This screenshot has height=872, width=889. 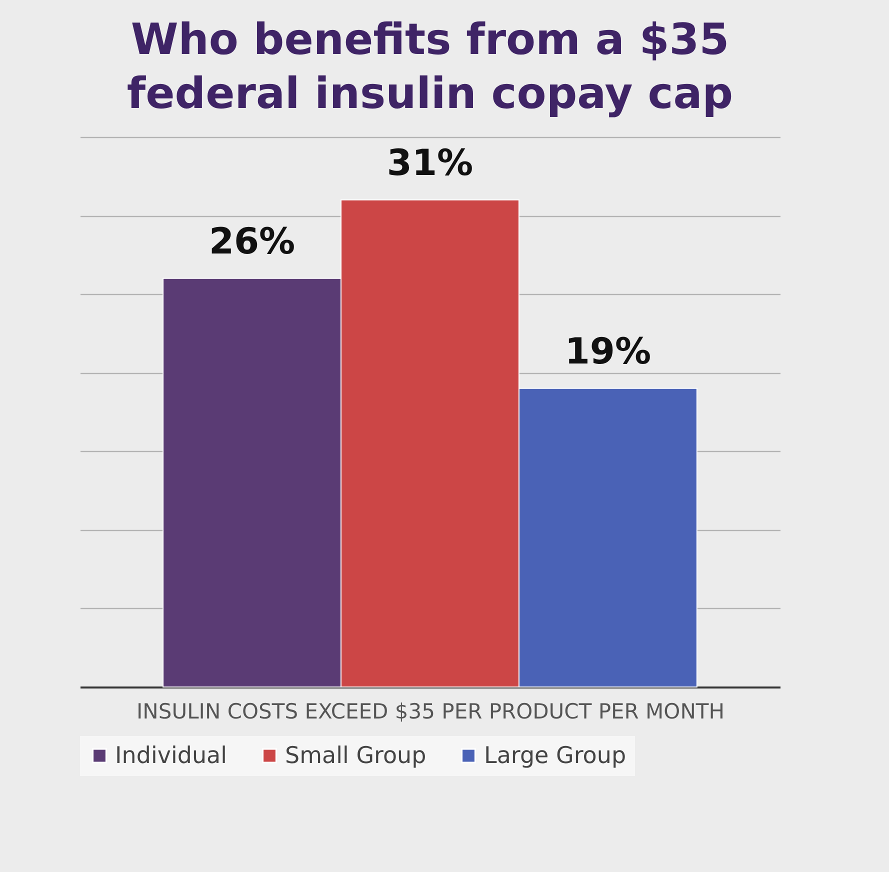 I want to click on data-label: 26%, so click(x=252, y=241).